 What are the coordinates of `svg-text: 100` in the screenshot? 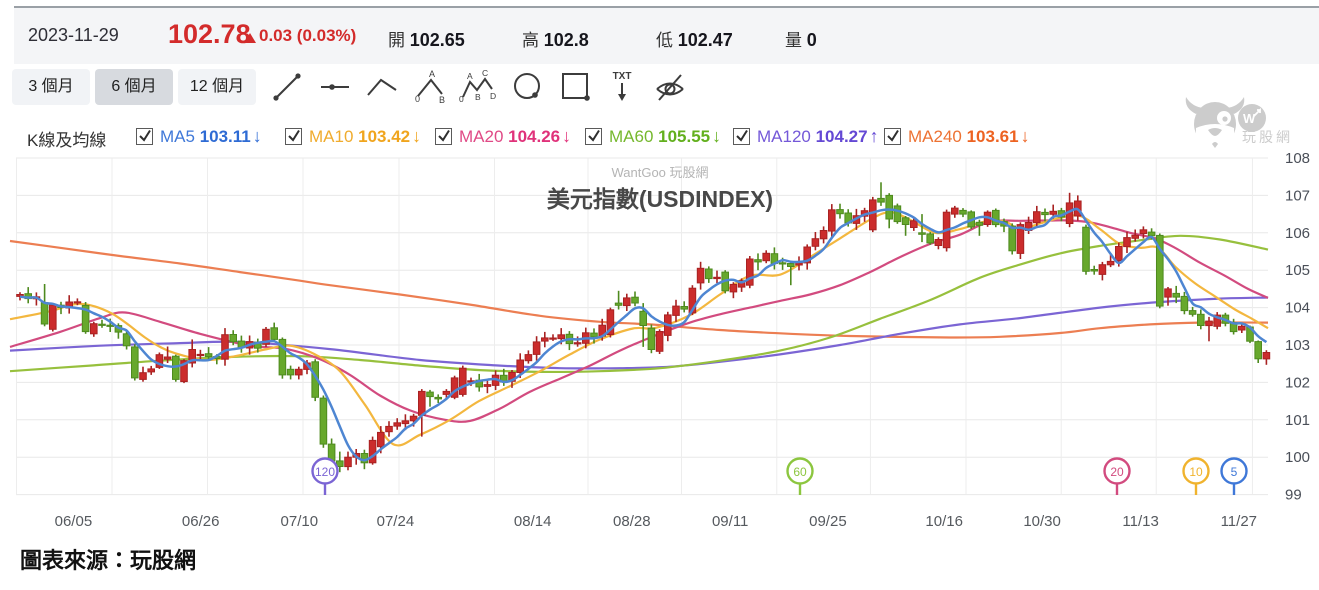 It's located at (1297, 457).